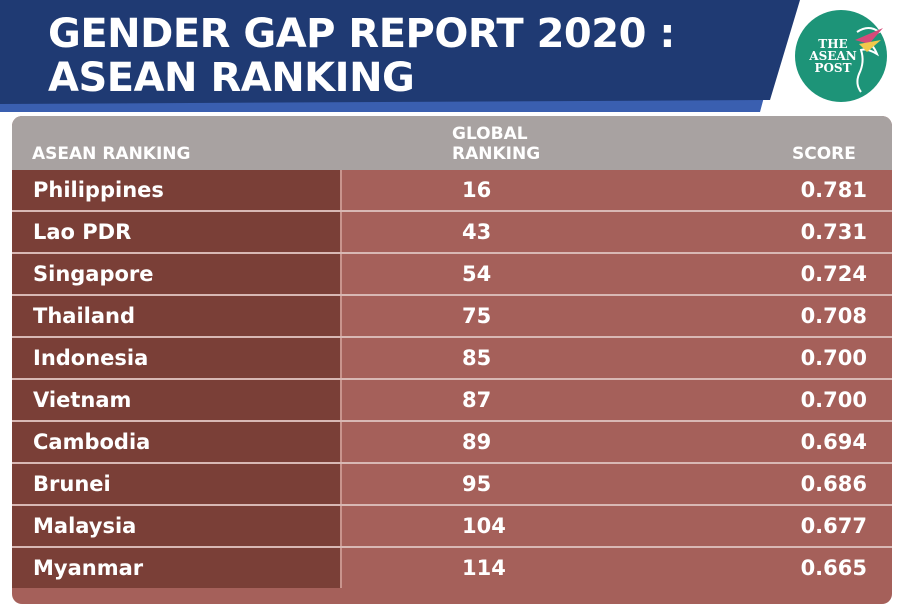 This screenshot has height=614, width=900. What do you see at coordinates (496, 144) in the screenshot?
I see `column-header-global-ranking: GLOBAL RANKING` at bounding box center [496, 144].